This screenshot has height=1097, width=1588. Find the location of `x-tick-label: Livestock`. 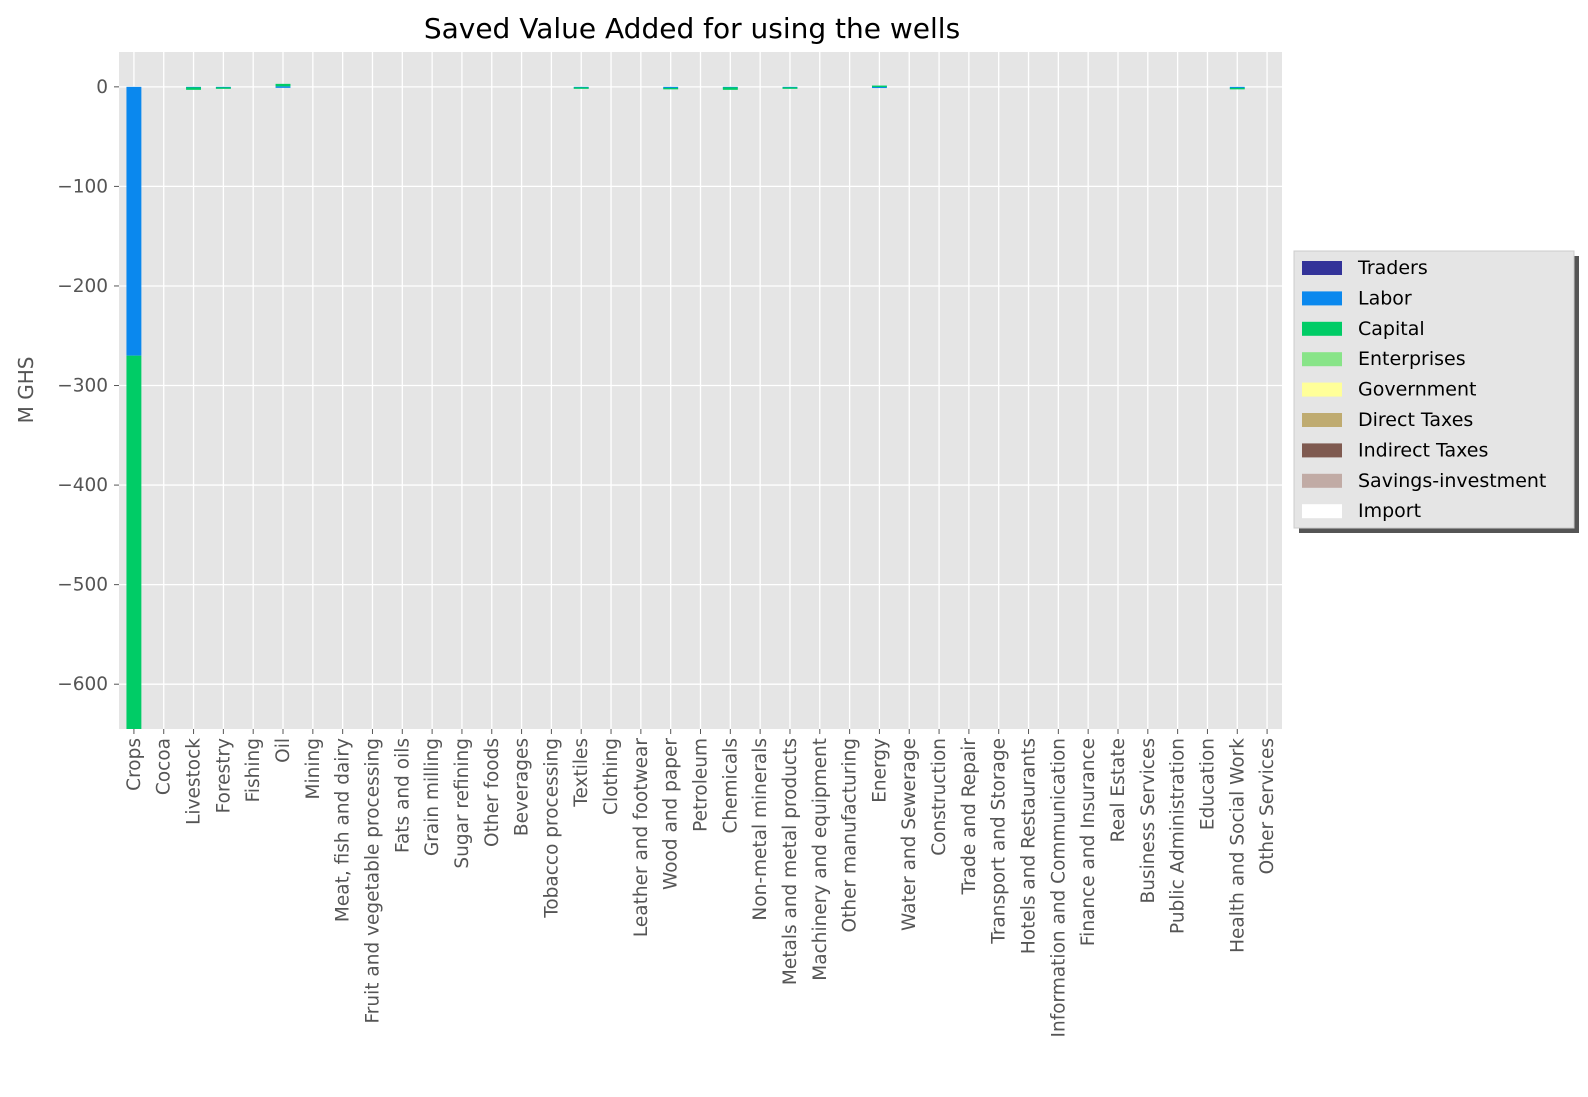

x-tick-label: Livestock is located at coordinates (194, 781).